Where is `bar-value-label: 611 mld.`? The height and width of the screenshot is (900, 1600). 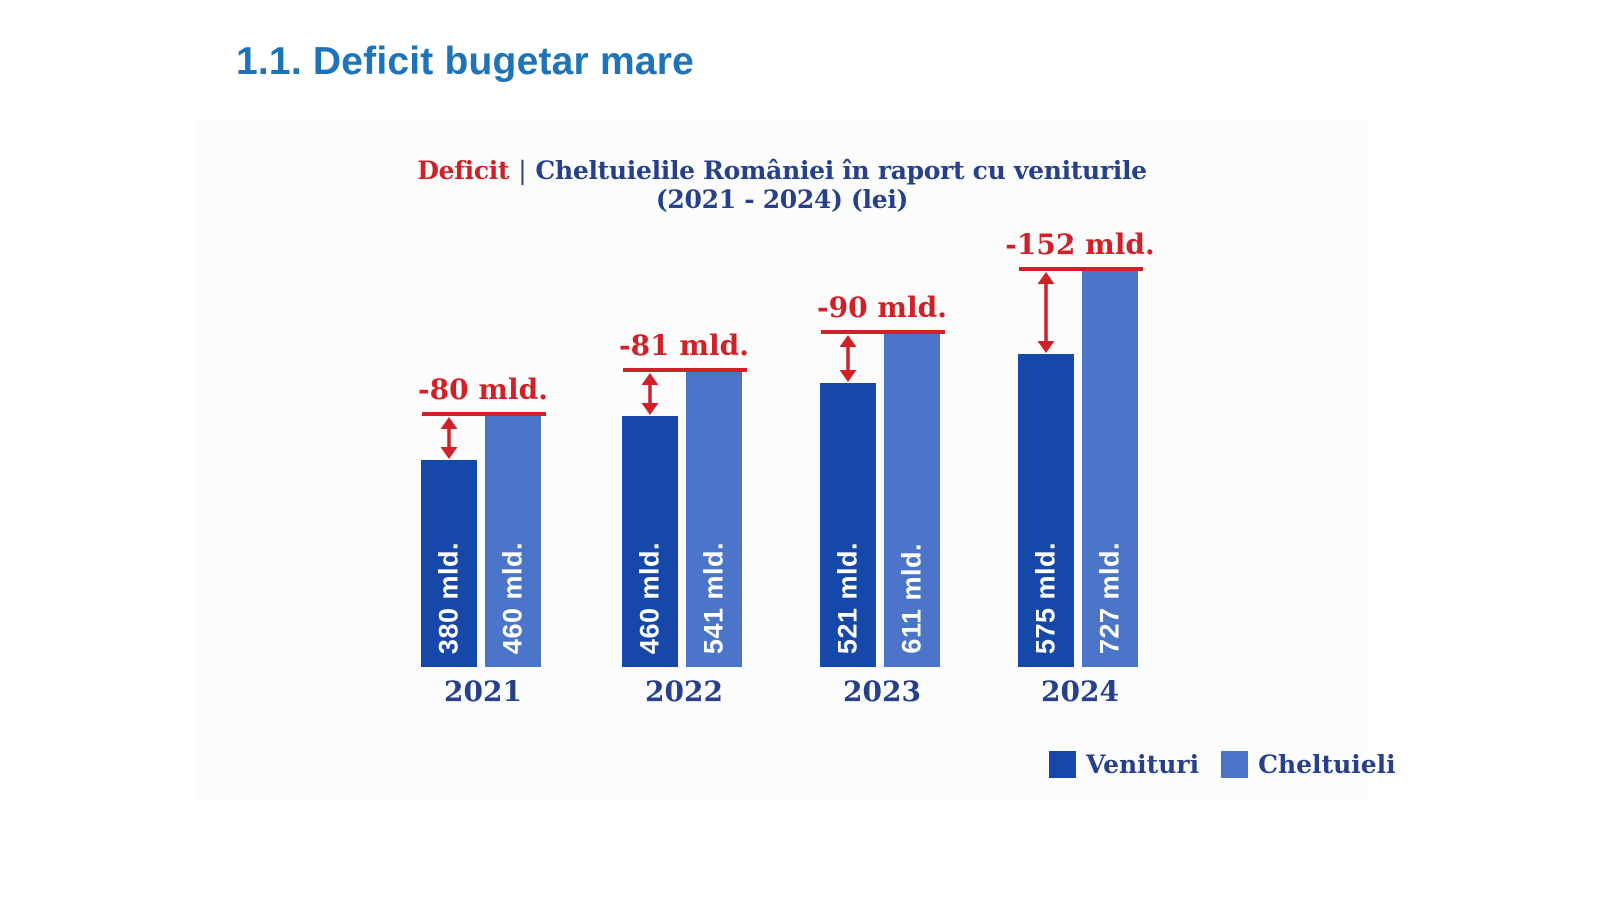 bar-value-label: 611 mld. is located at coordinates (911, 598).